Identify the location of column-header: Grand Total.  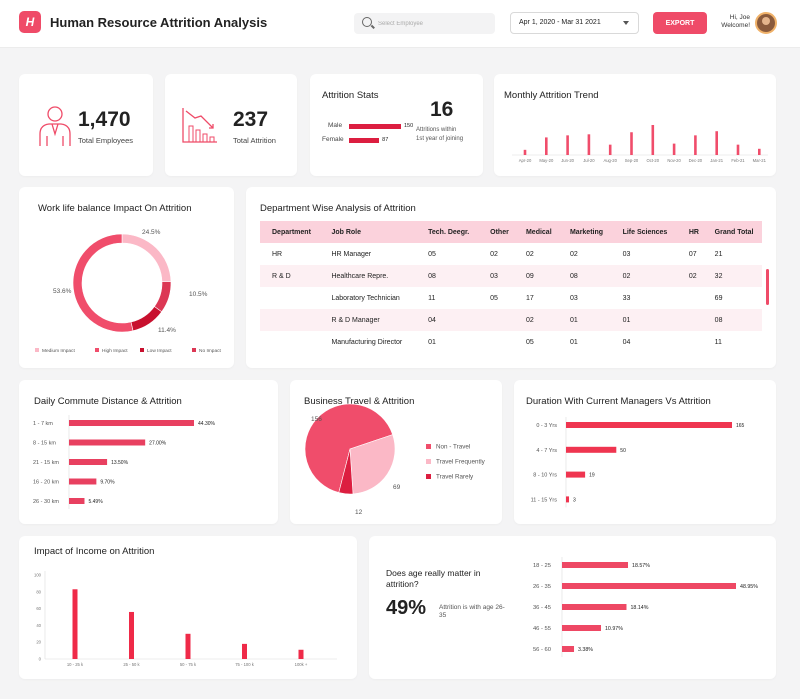
(732, 232).